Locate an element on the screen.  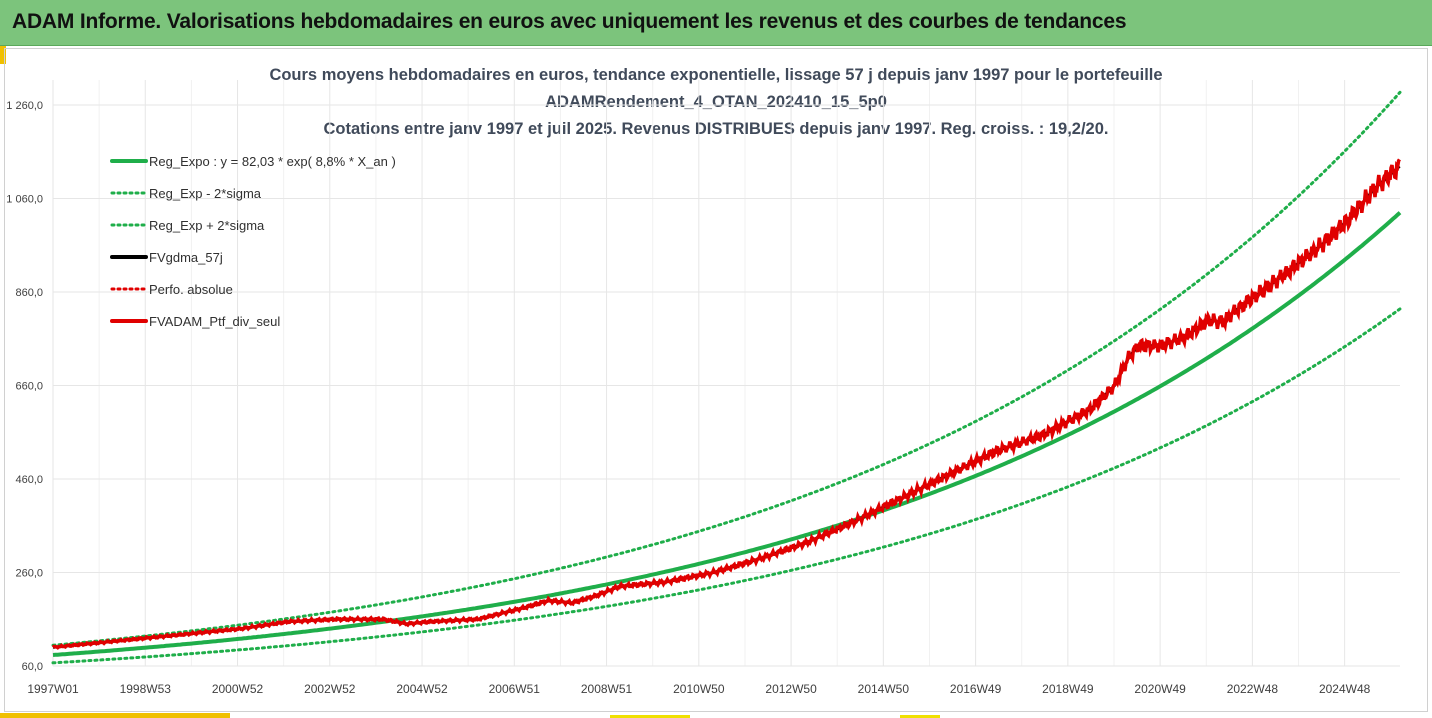
legend-label: FVADAM_Ptf_div_seul is located at coordinates (214, 321).